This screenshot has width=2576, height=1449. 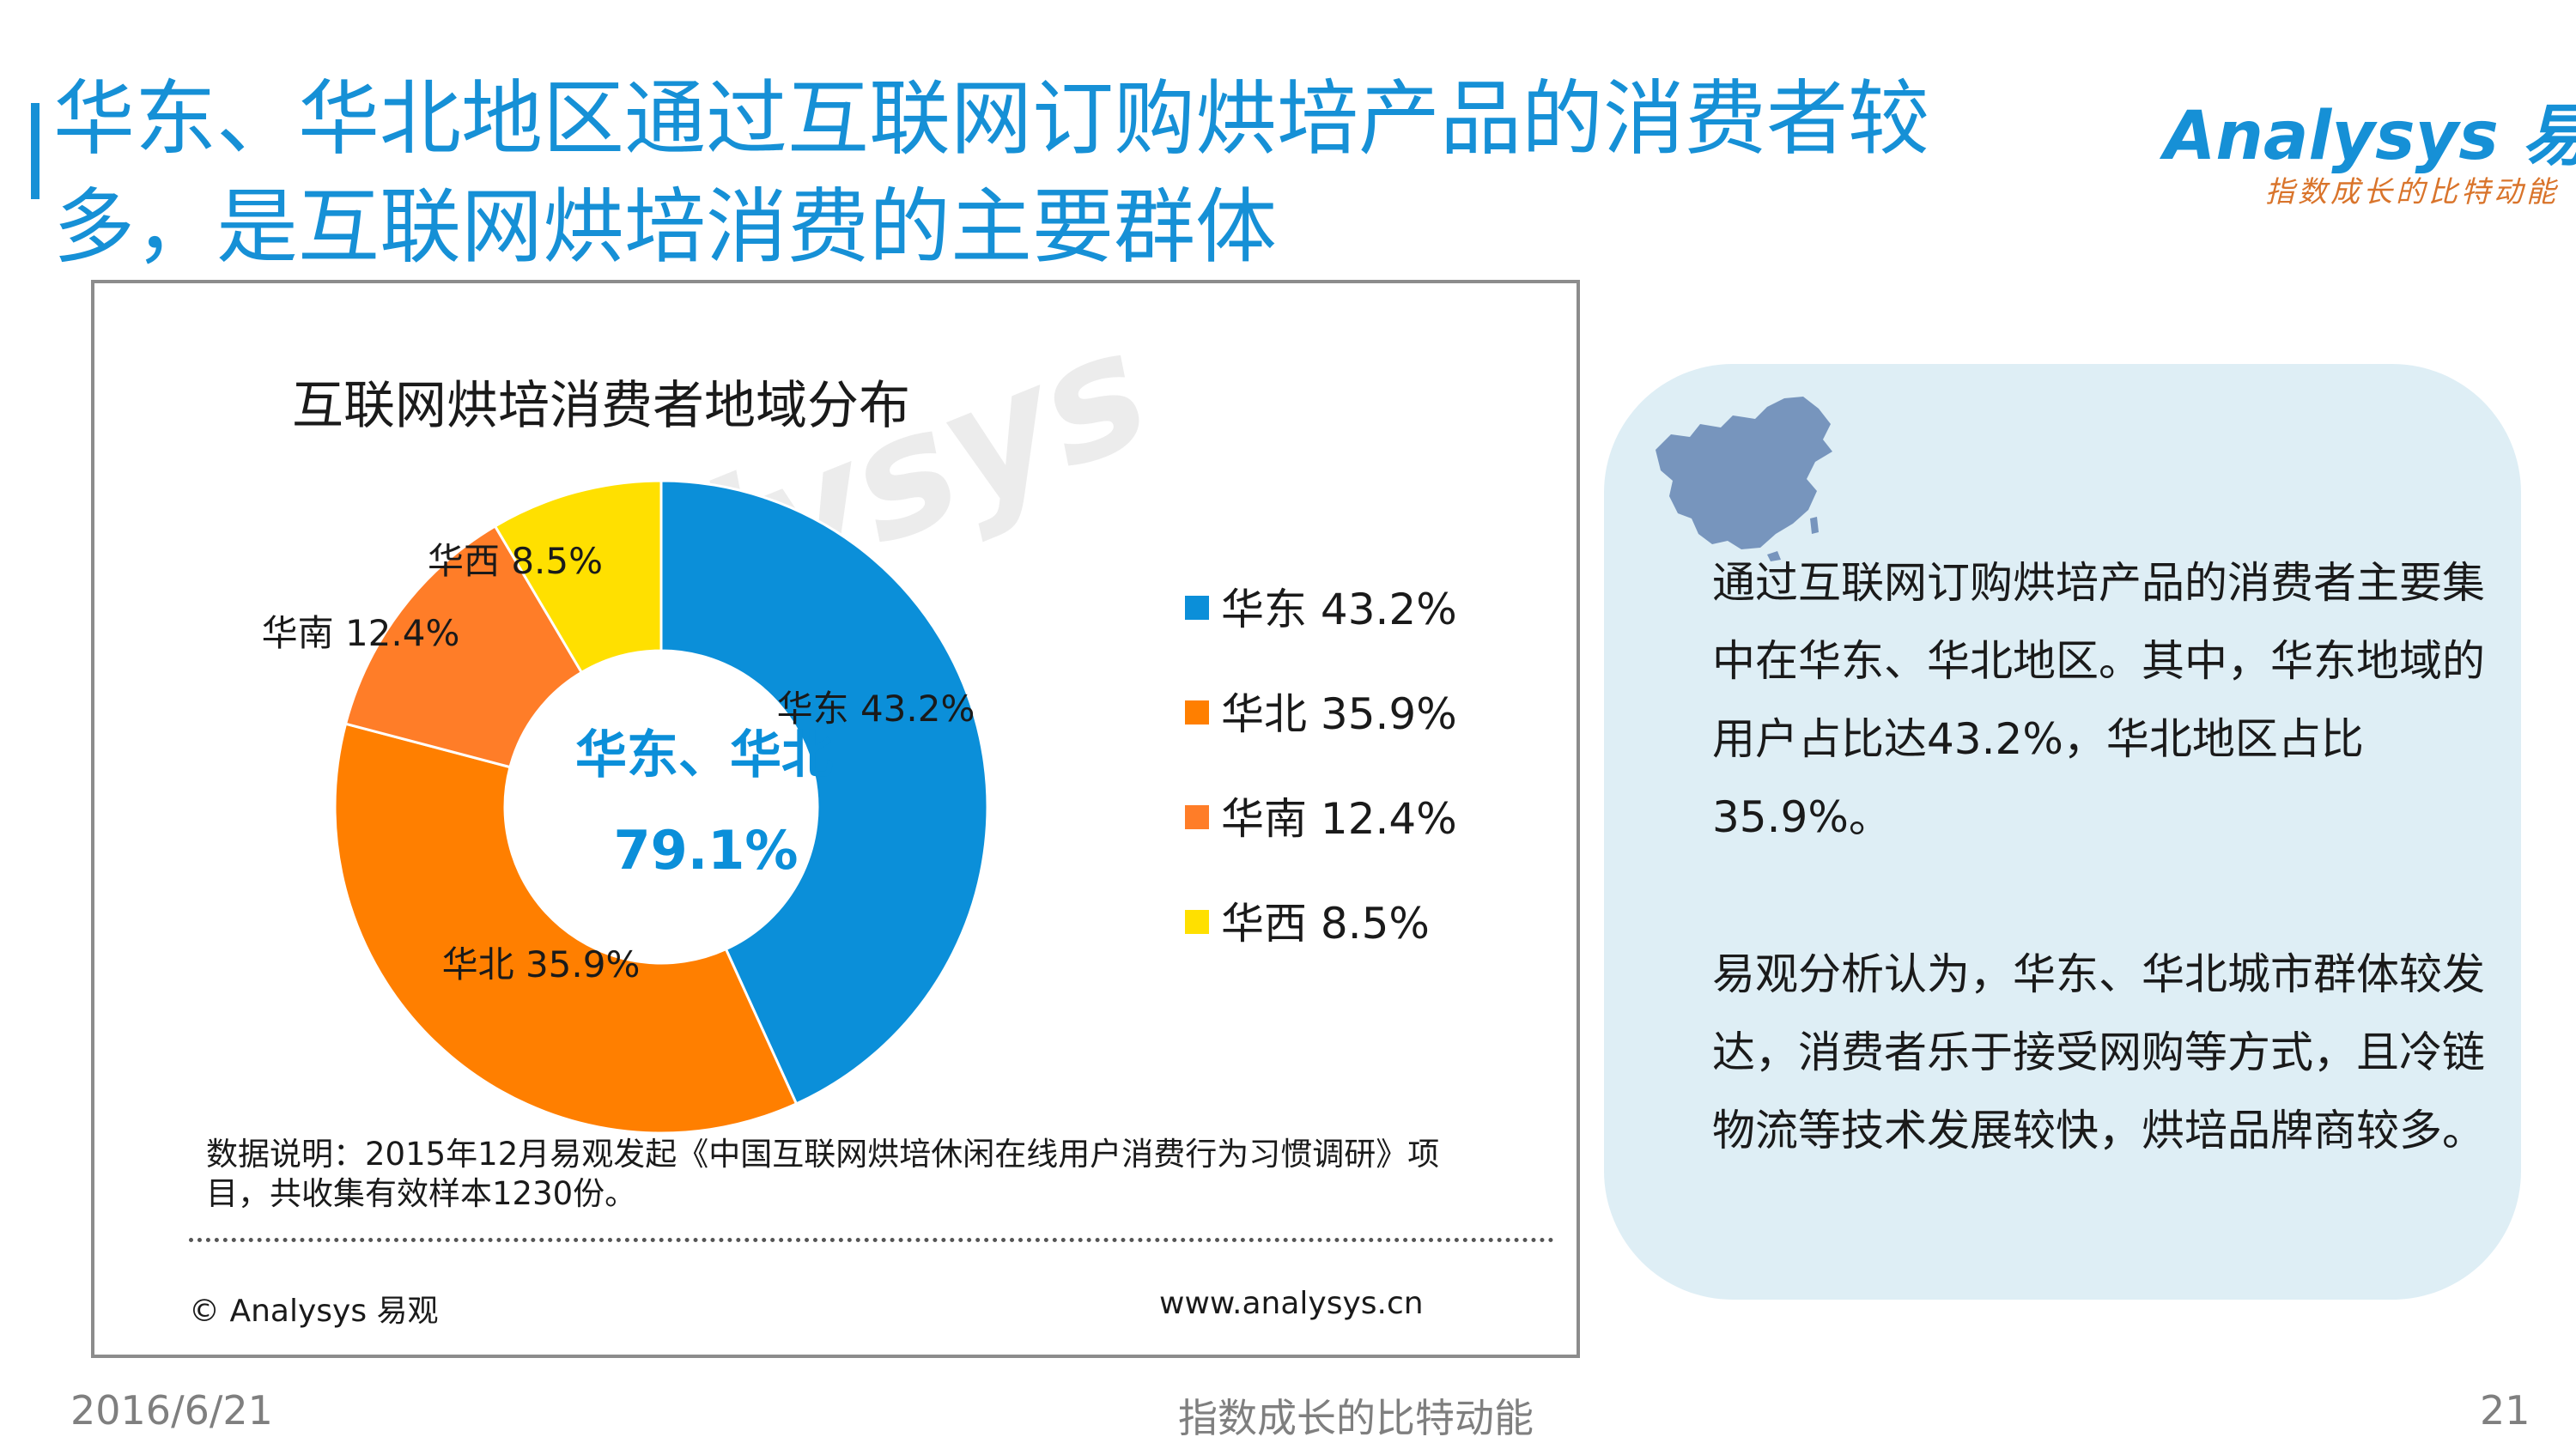 I want to click on chart-title: 互联网烘培消费者地域分布, so click(x=601, y=406).